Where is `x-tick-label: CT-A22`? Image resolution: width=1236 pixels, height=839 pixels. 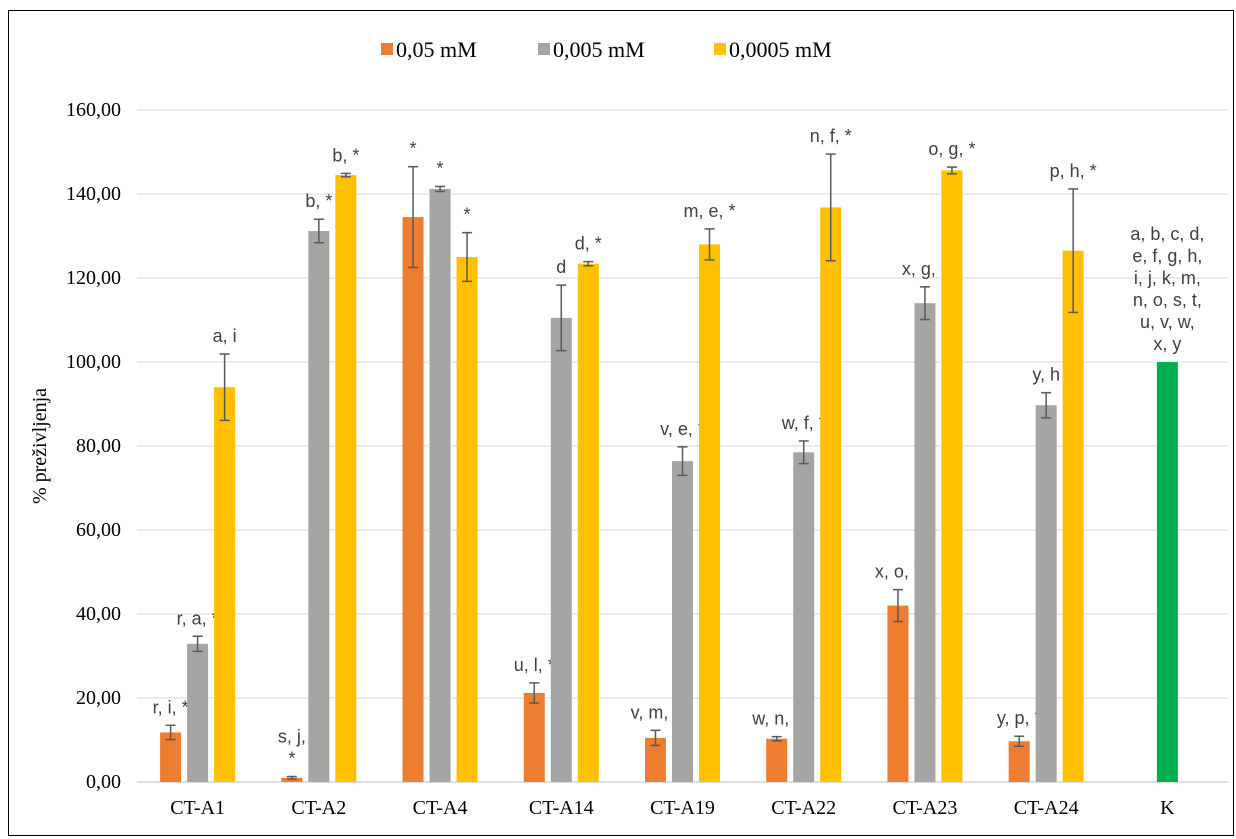 x-tick-label: CT-A22 is located at coordinates (803, 808).